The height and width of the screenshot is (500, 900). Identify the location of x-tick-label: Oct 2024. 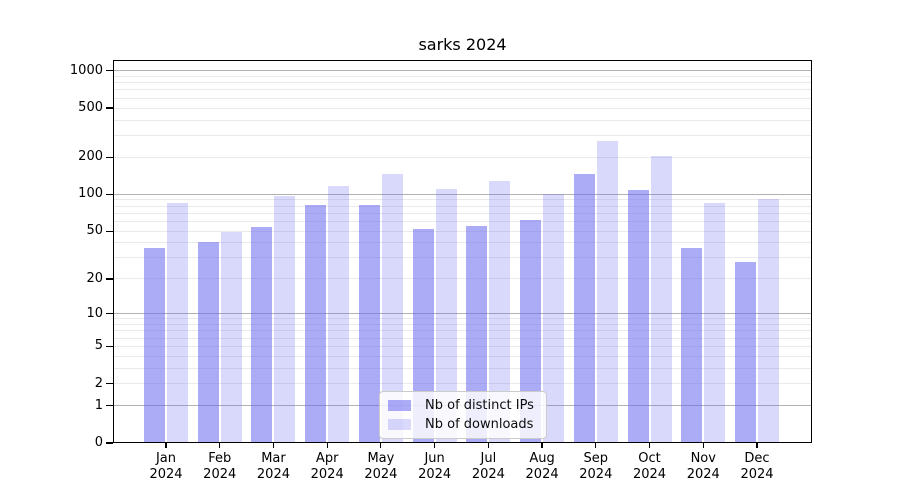
(649, 466).